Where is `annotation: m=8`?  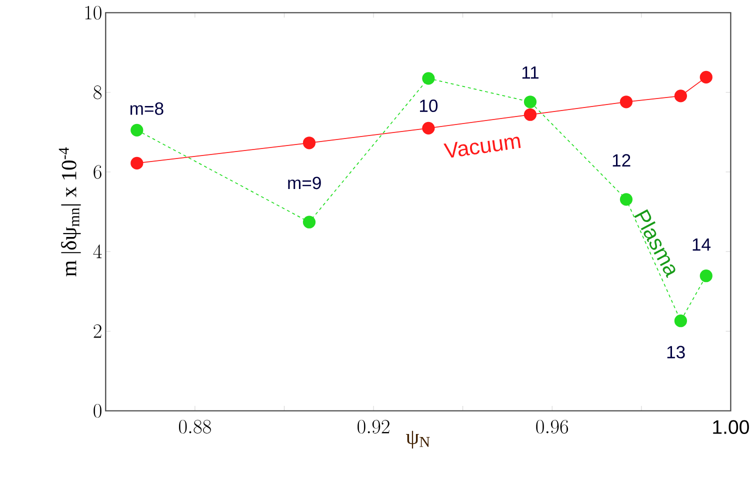
annotation: m=8 is located at coordinates (147, 108).